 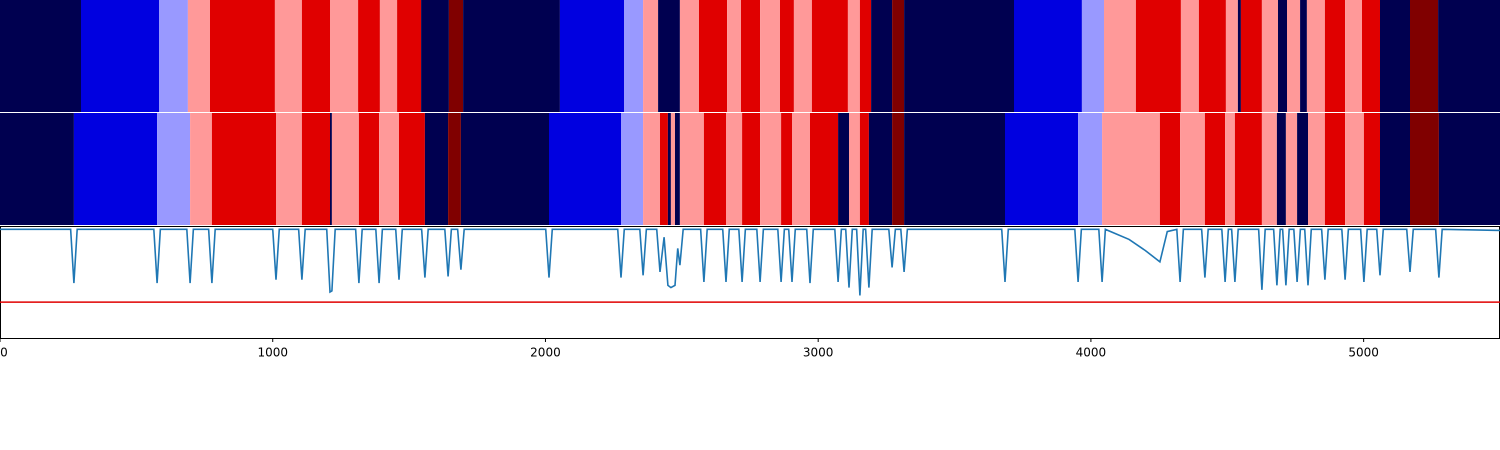 What do you see at coordinates (272, 353) in the screenshot?
I see `x-tick-label: 1000` at bounding box center [272, 353].